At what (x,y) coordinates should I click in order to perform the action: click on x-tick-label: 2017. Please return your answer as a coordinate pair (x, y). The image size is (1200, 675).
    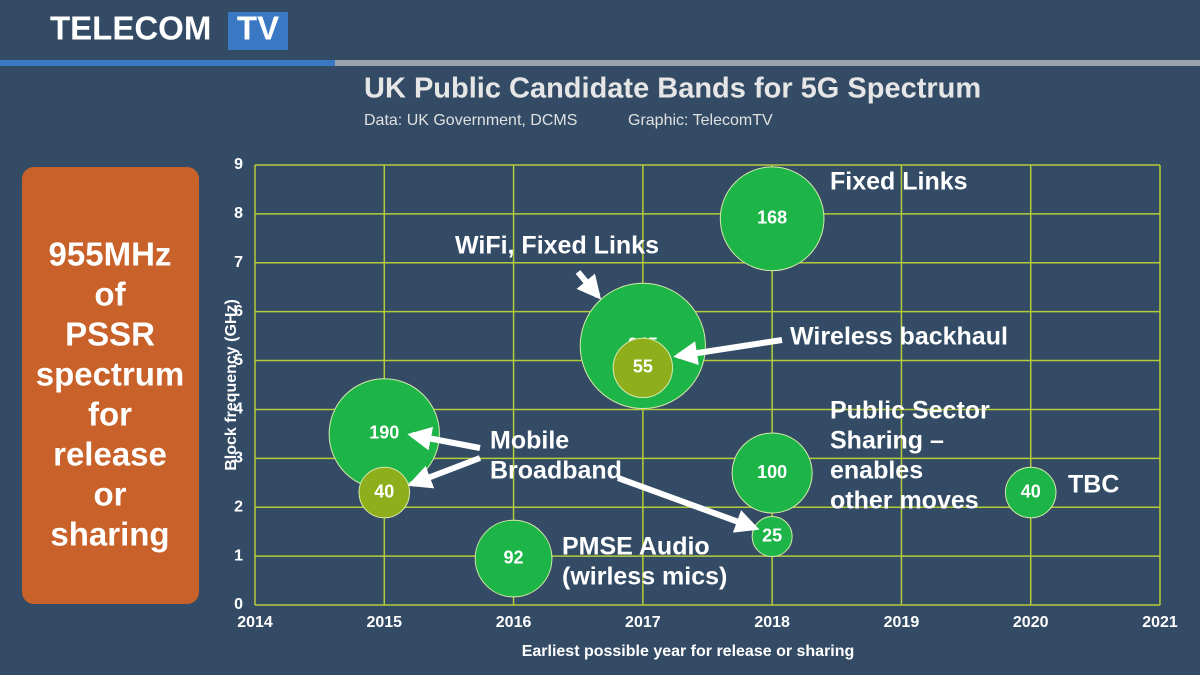
    Looking at the image, I should click on (643, 622).